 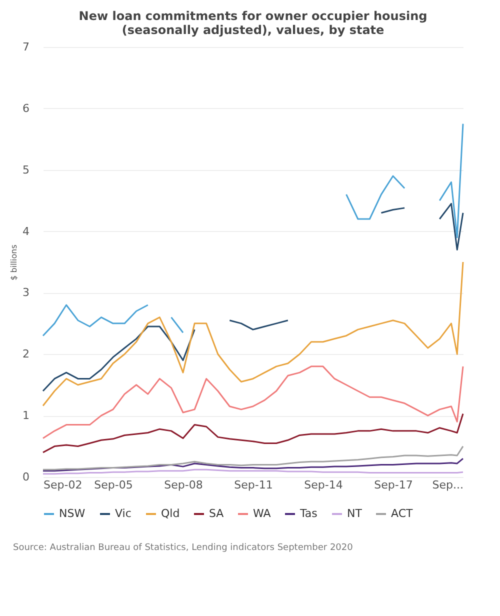 What do you see at coordinates (170, 513) in the screenshot?
I see `legend-label: Qld` at bounding box center [170, 513].